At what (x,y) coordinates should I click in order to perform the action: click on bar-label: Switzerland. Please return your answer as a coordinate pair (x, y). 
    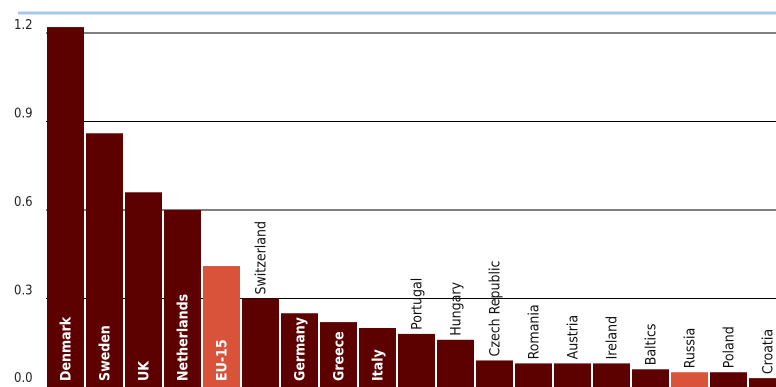
    Looking at the image, I should click on (262, 257).